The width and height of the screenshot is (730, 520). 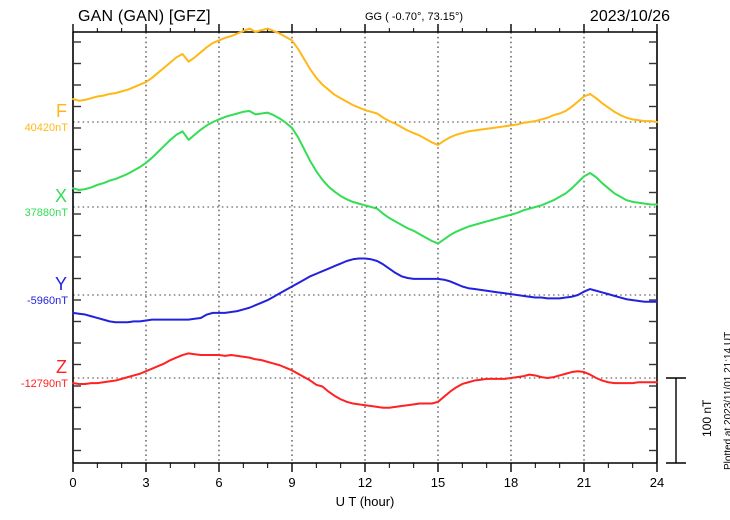 I want to click on x-tick-label-18: 18, so click(x=511, y=482).